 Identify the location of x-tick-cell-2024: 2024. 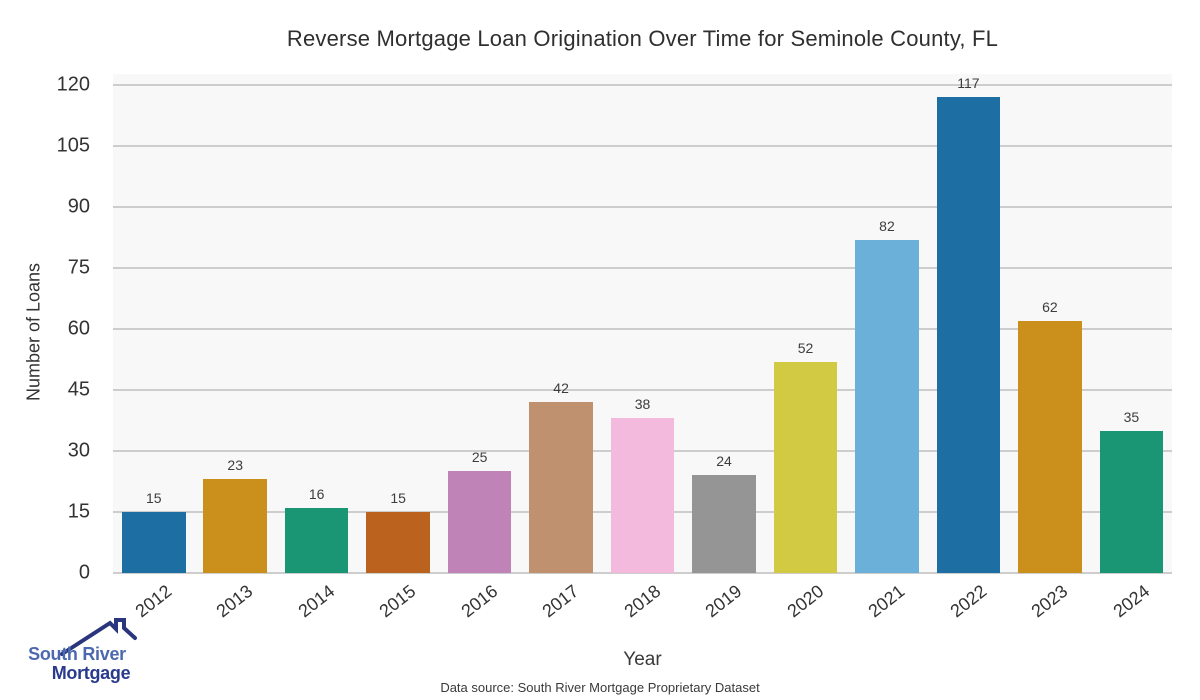
(1131, 606).